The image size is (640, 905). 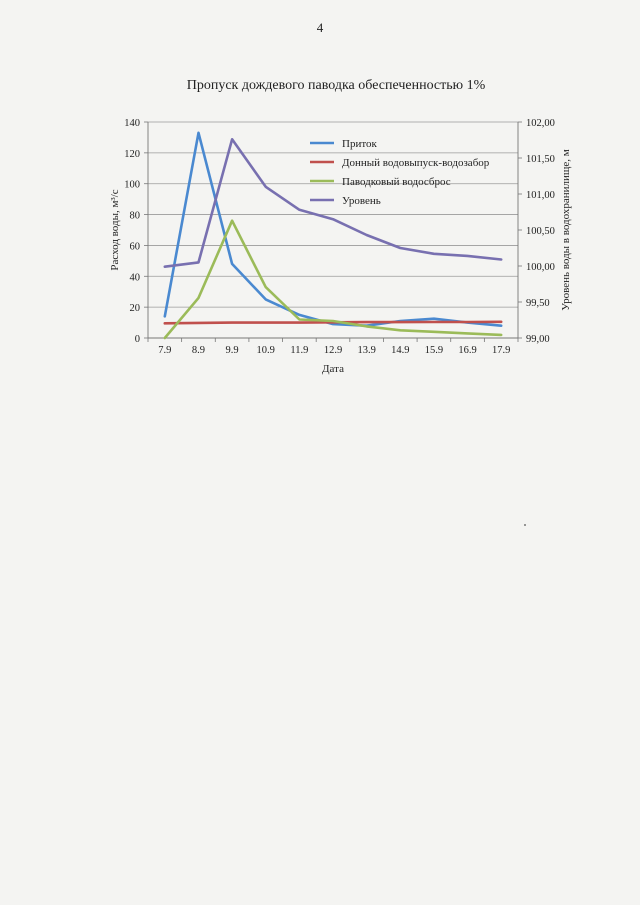 What do you see at coordinates (540, 267) in the screenshot?
I see `y-right-tick-label: 100,00` at bounding box center [540, 267].